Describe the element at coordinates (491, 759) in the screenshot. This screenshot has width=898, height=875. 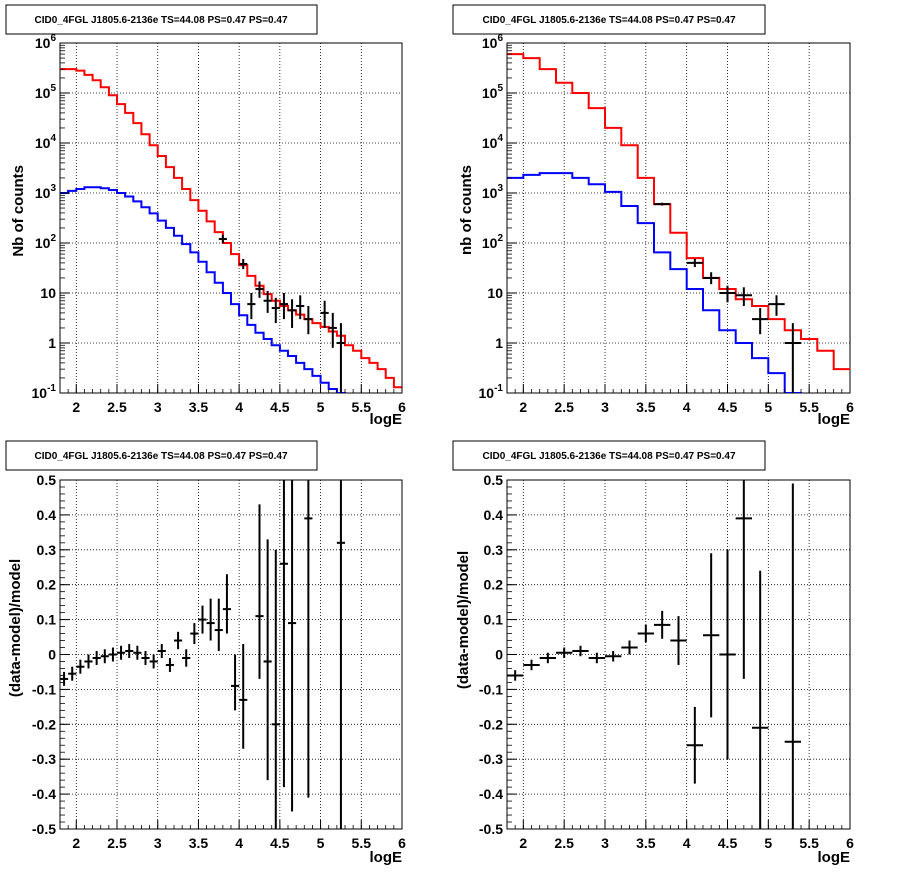
I see `y-tick-label: -0.3` at that location.